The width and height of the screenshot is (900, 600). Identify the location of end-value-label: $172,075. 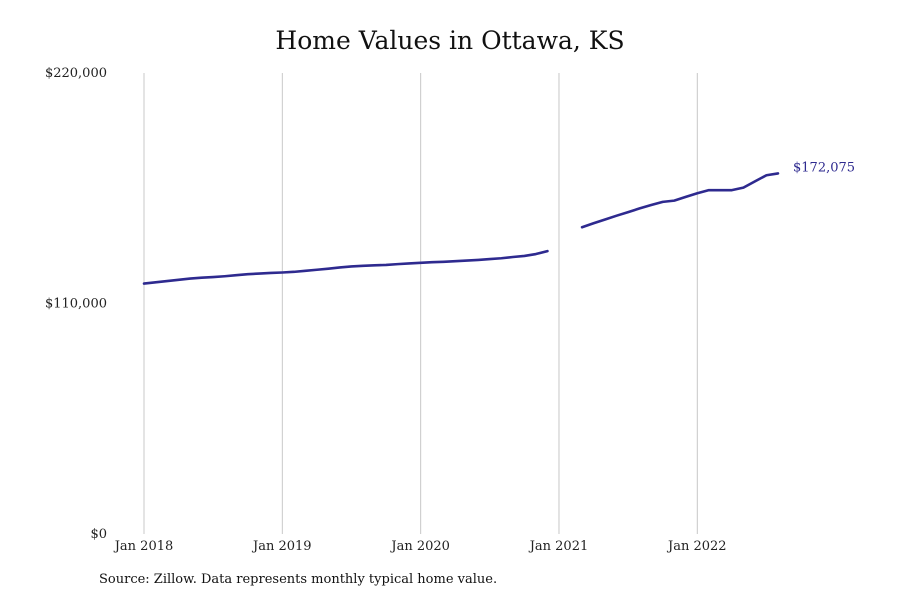
(824, 167).